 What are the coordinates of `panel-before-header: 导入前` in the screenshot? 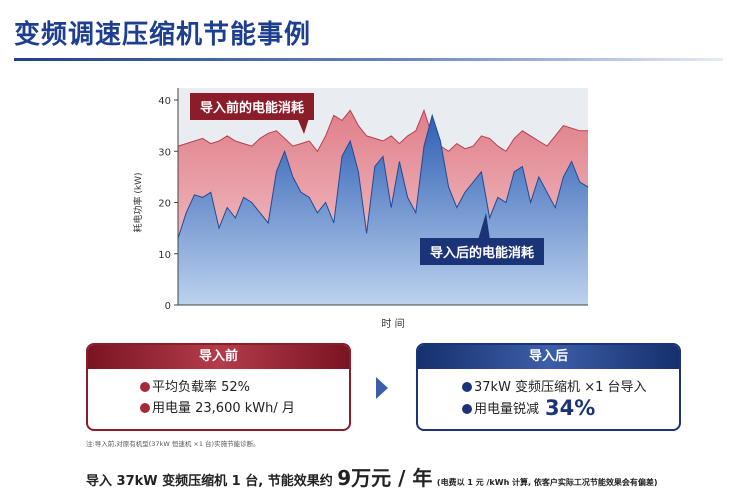 It's located at (218, 357).